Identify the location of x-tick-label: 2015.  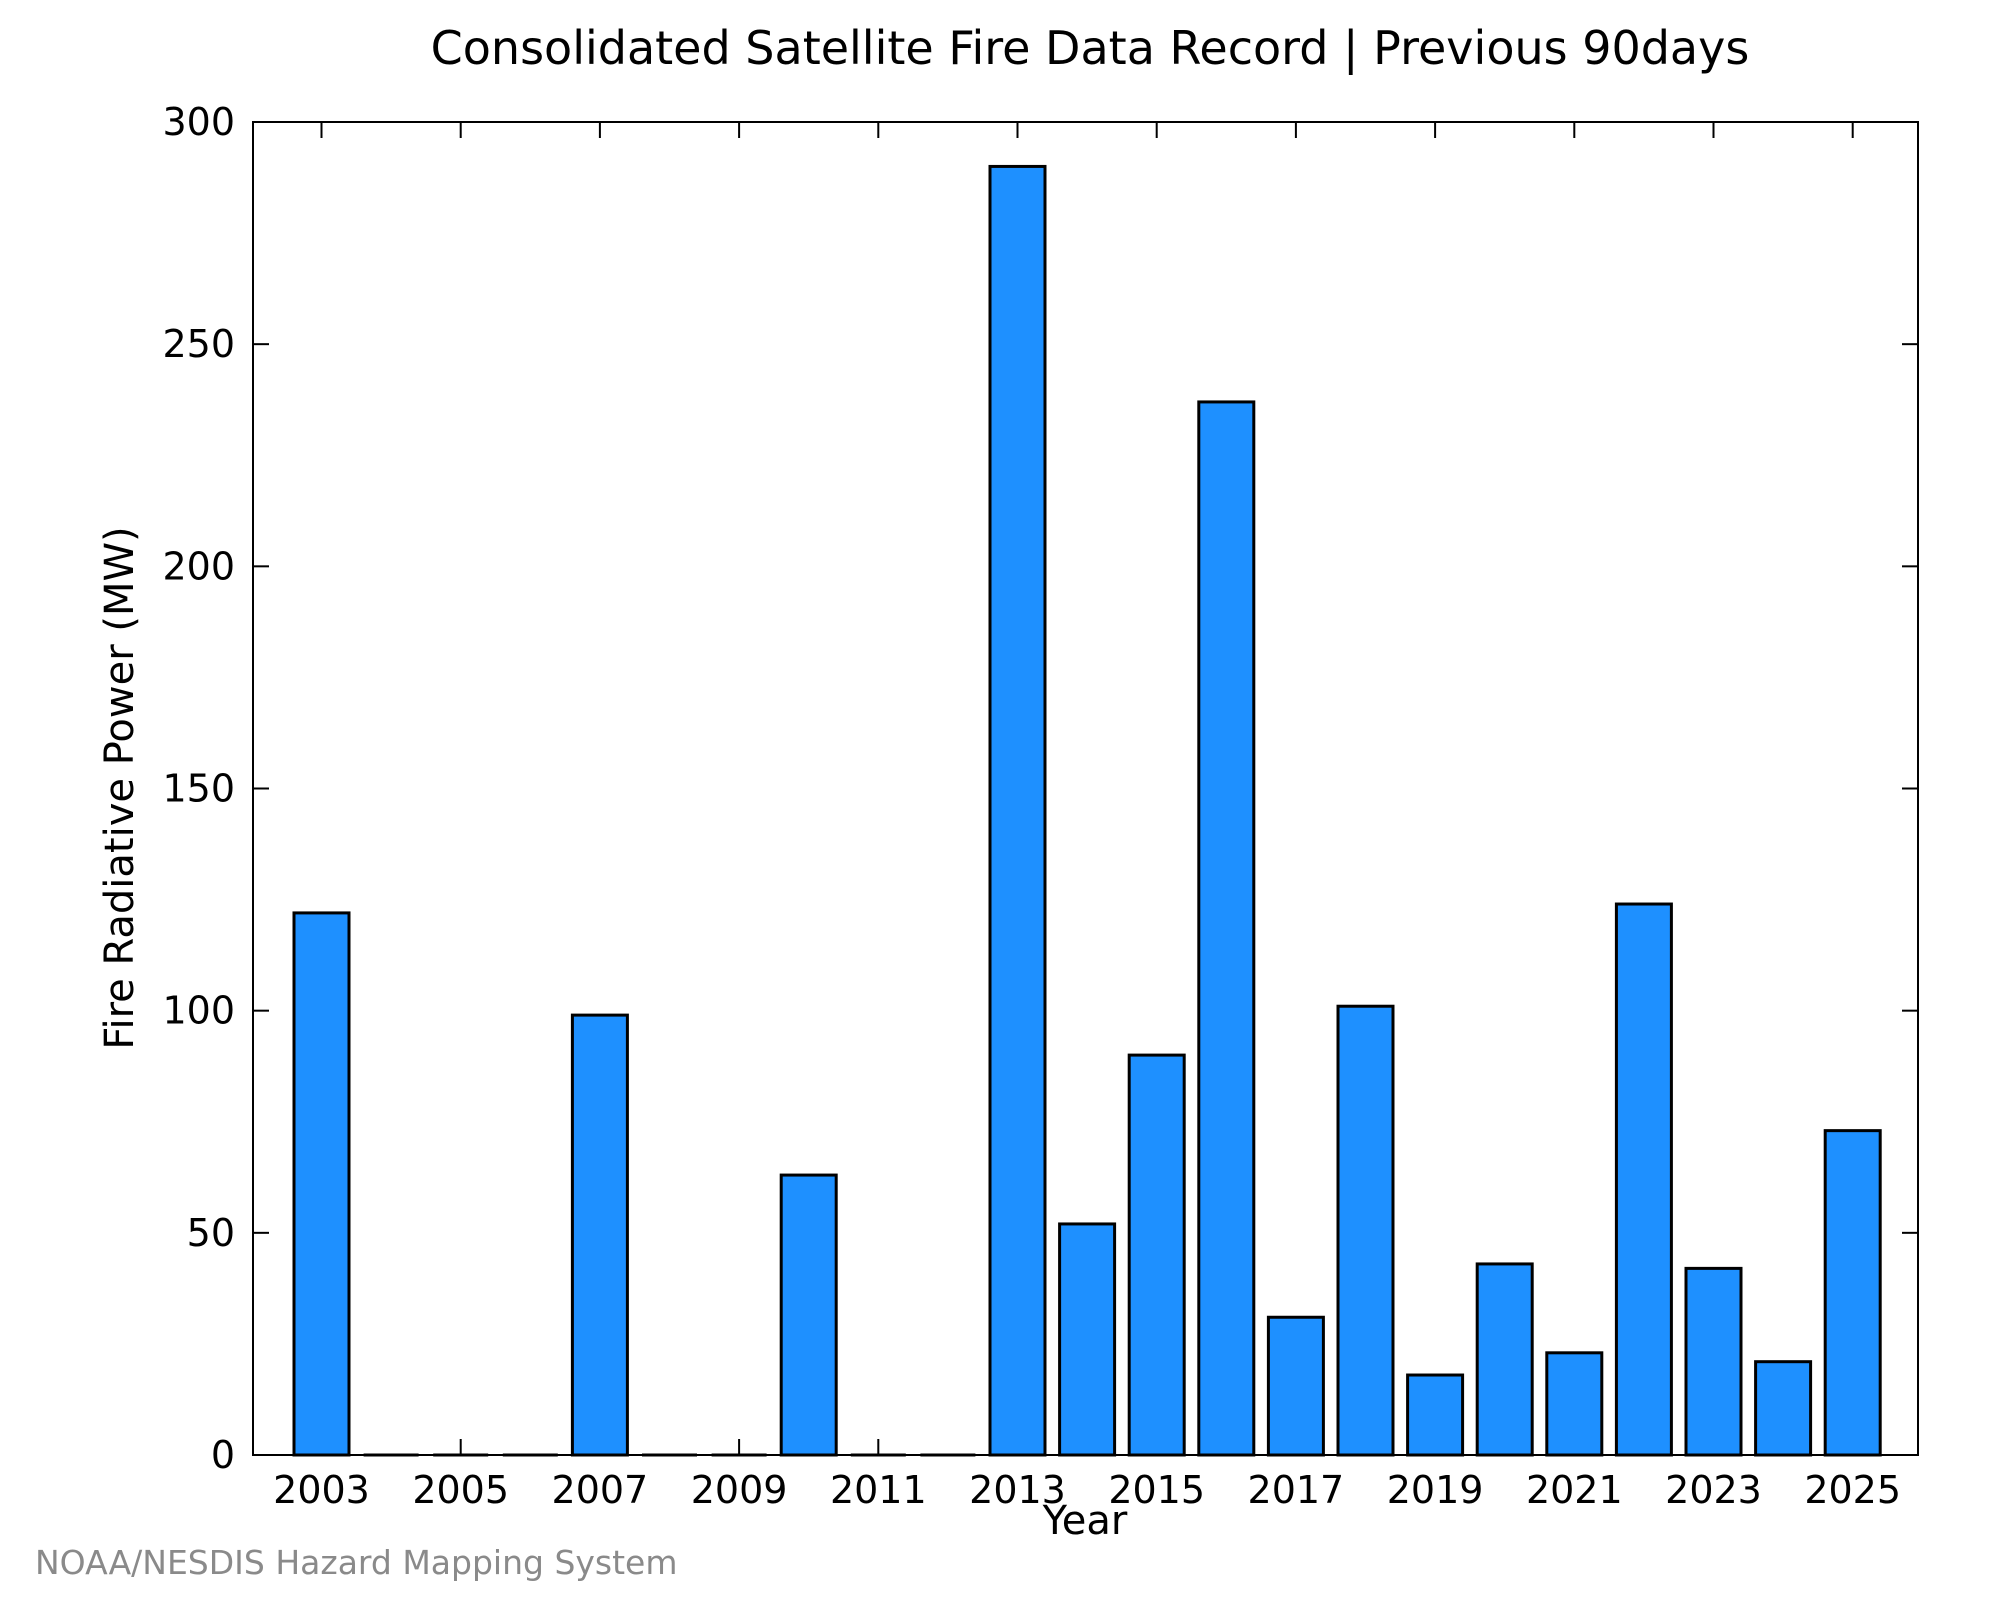
(1156, 1490).